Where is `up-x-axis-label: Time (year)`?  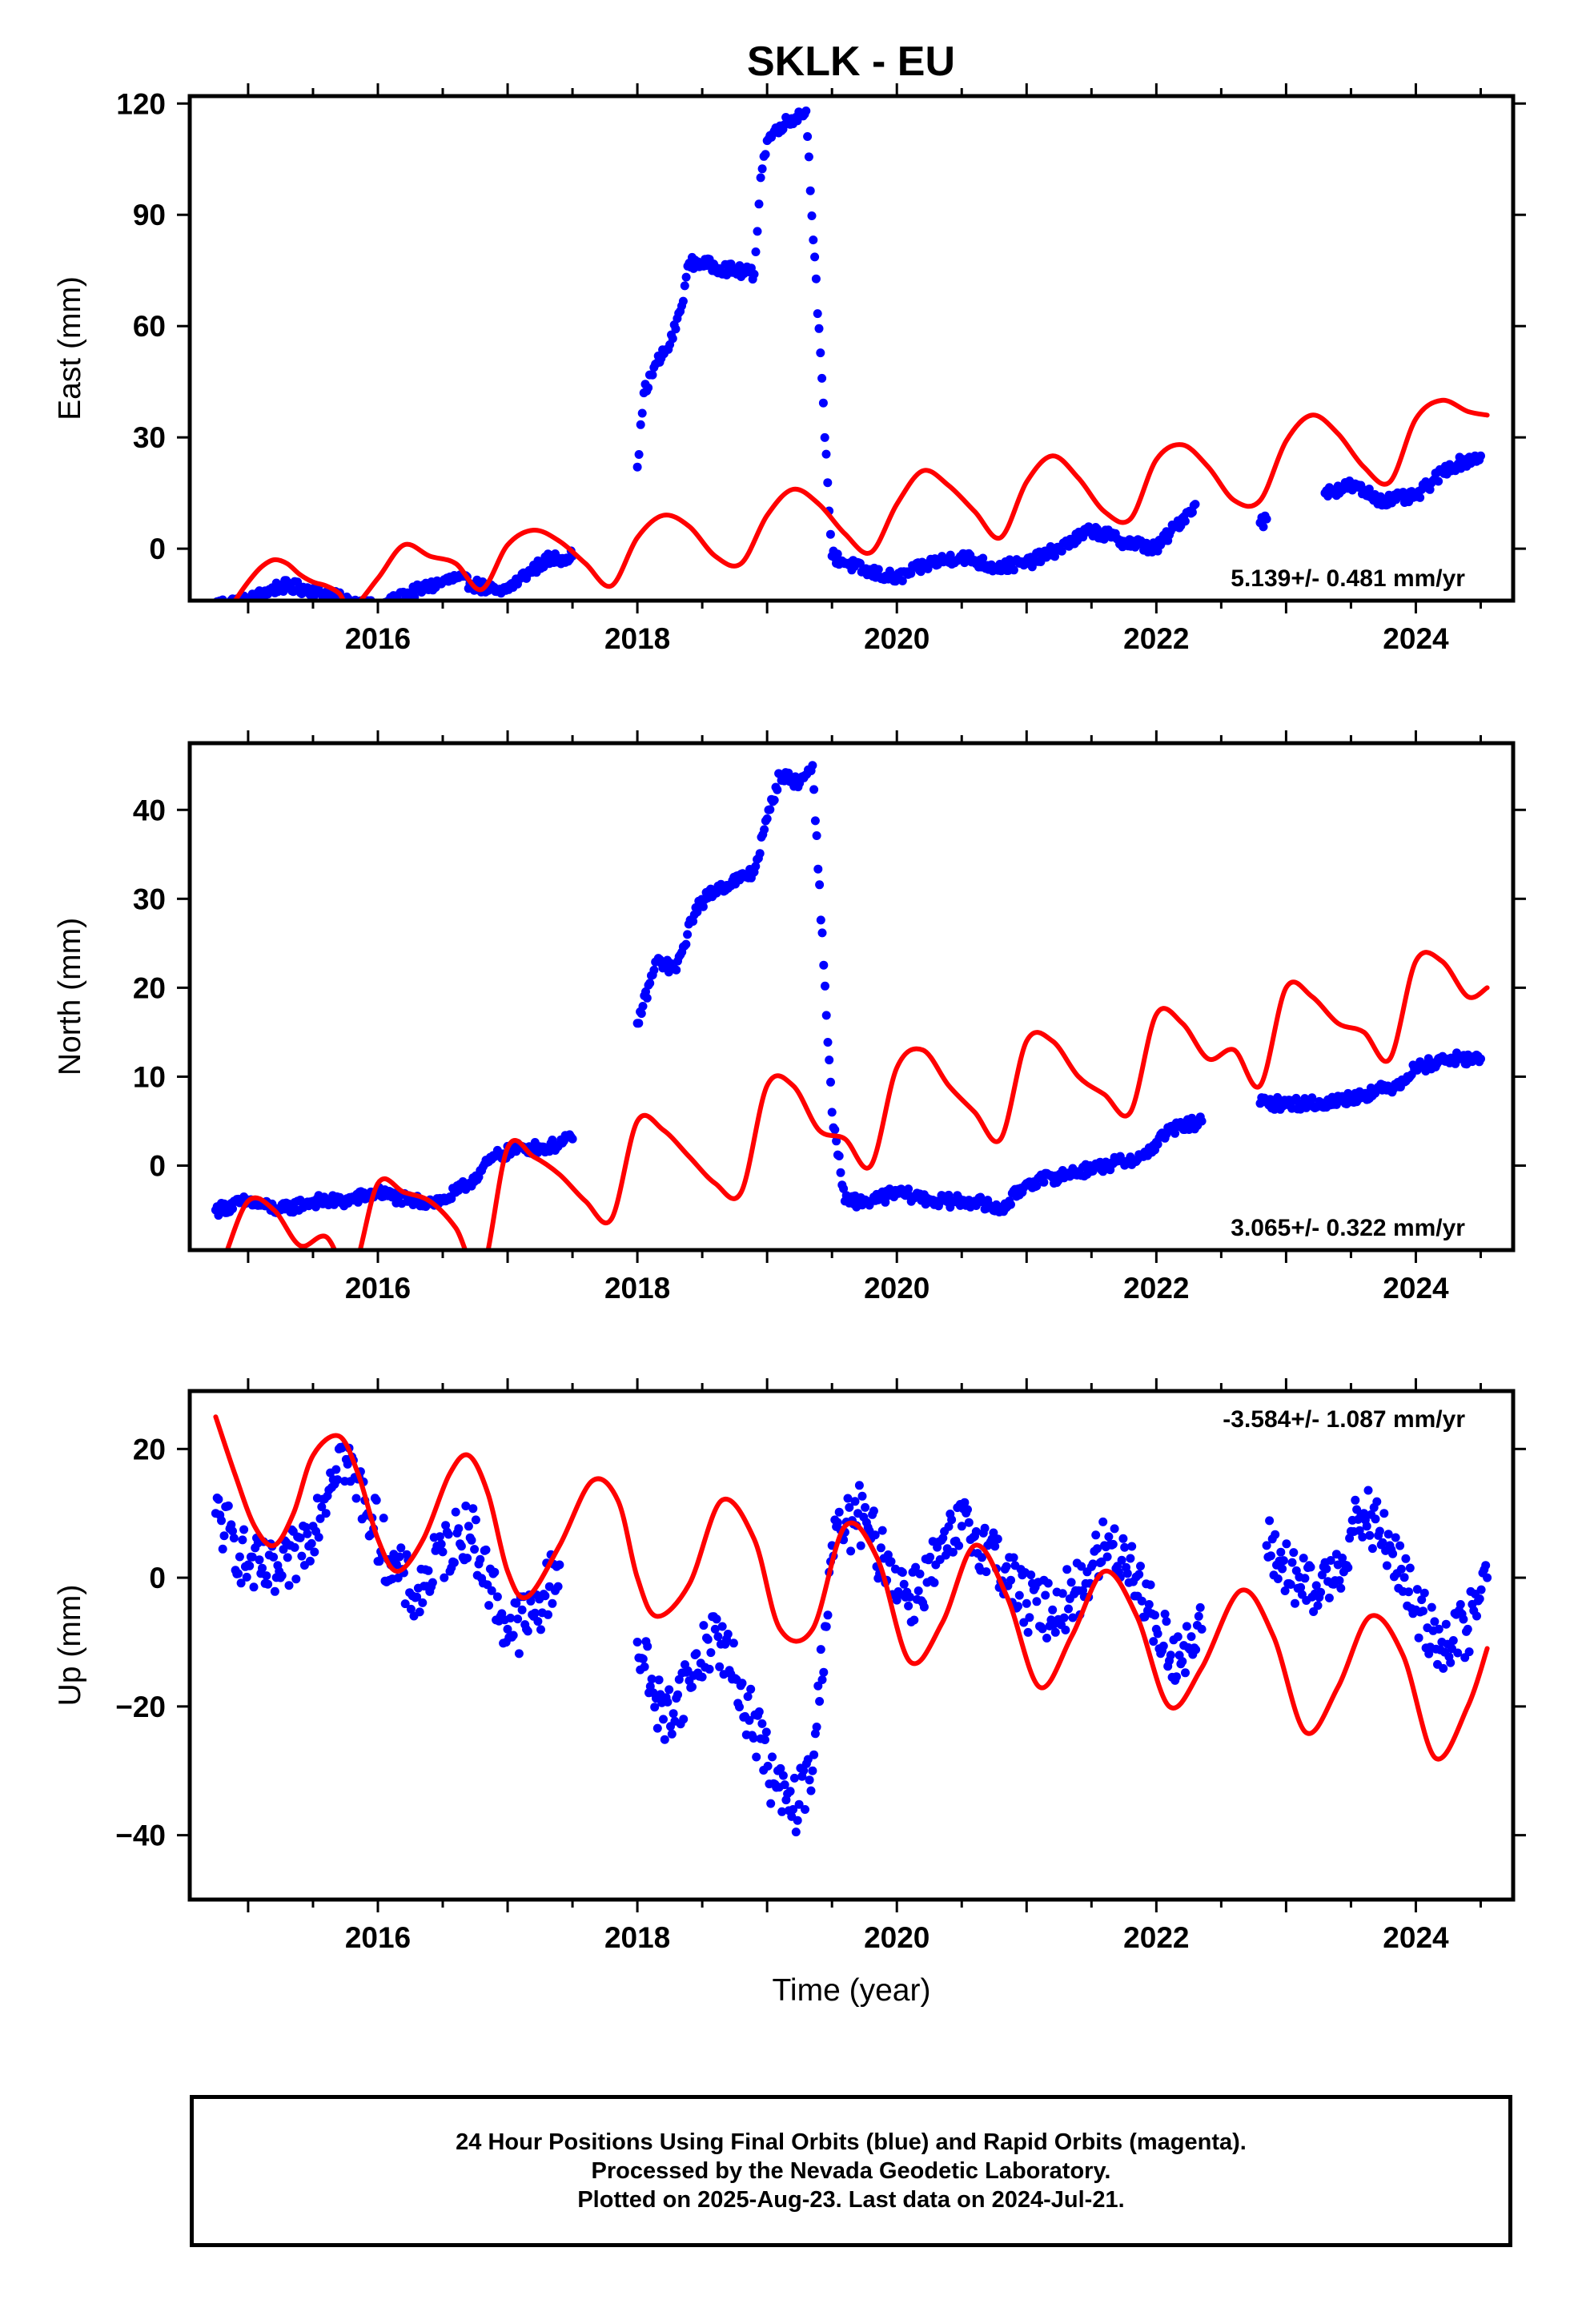 up-x-axis-label: Time (year) is located at coordinates (852, 1990).